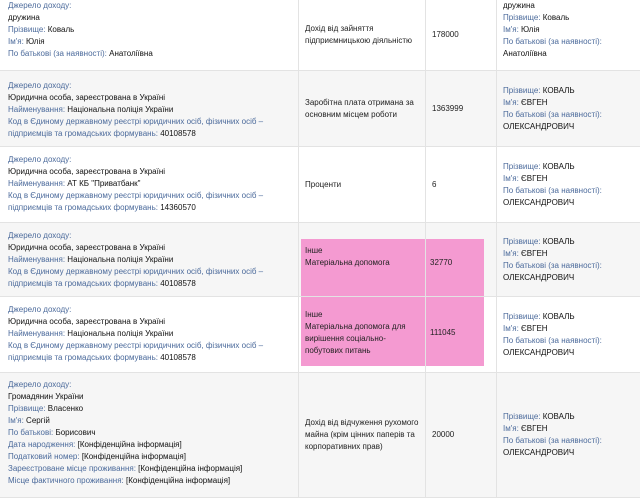 The image size is (640, 498). Describe the element at coordinates (358, 29) in the screenshot. I see `income-type-line: Дохід від зайняття` at that location.